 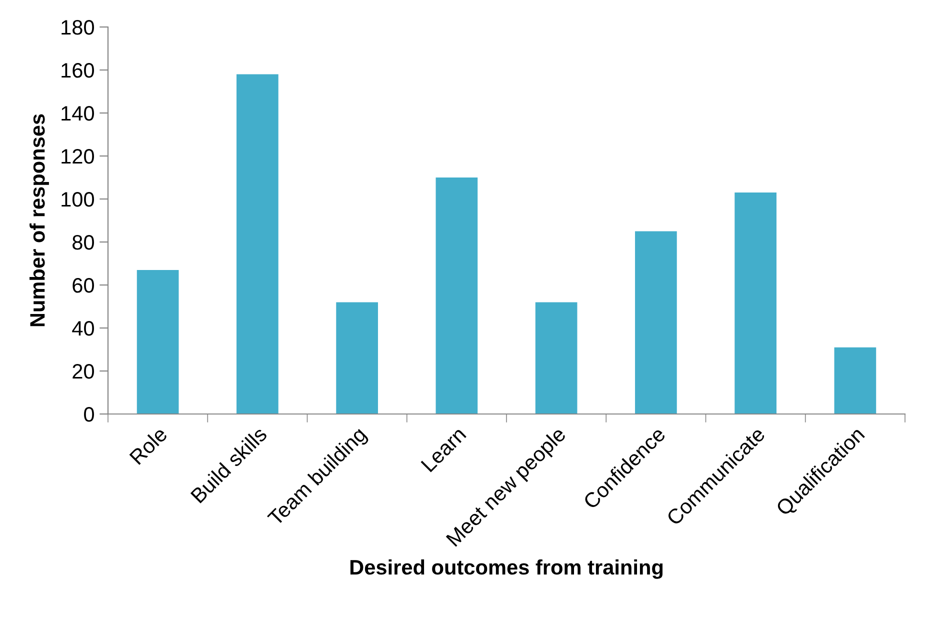 What do you see at coordinates (83, 371) in the screenshot?
I see `y-tick-label: 20` at bounding box center [83, 371].